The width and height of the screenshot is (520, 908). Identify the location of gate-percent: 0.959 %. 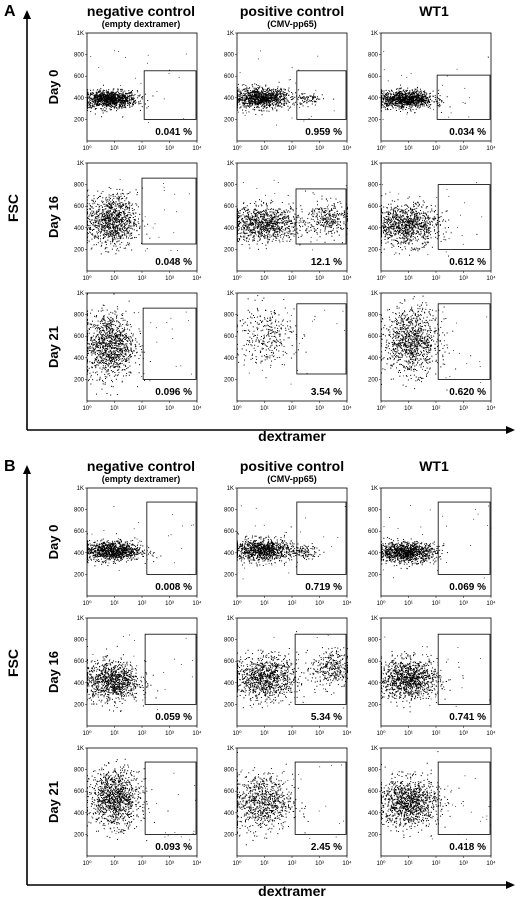
(323, 132).